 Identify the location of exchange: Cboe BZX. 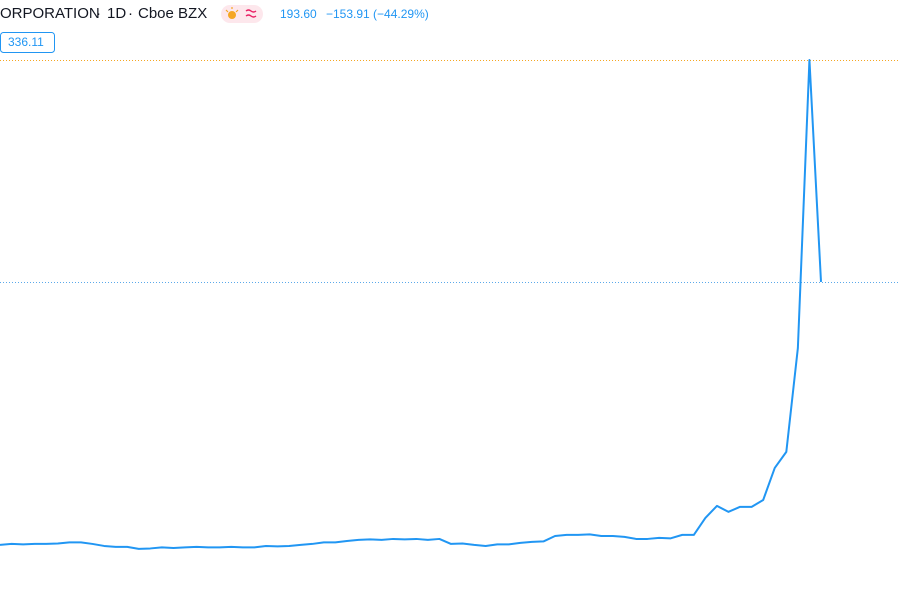
(172, 13).